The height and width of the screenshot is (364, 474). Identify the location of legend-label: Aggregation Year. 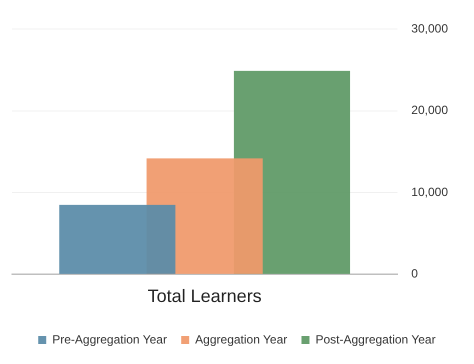
(241, 339).